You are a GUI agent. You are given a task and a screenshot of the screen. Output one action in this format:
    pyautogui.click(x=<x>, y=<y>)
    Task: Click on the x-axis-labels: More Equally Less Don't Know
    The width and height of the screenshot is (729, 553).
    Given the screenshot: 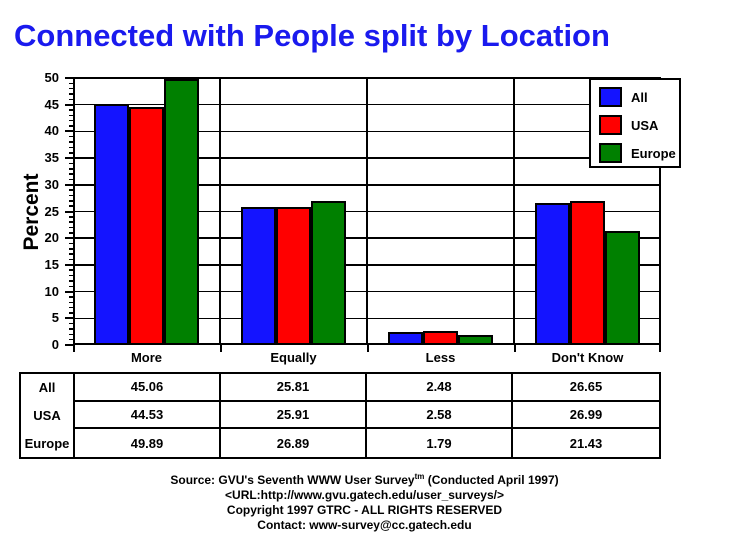 What is the action you would take?
    pyautogui.click(x=367, y=358)
    